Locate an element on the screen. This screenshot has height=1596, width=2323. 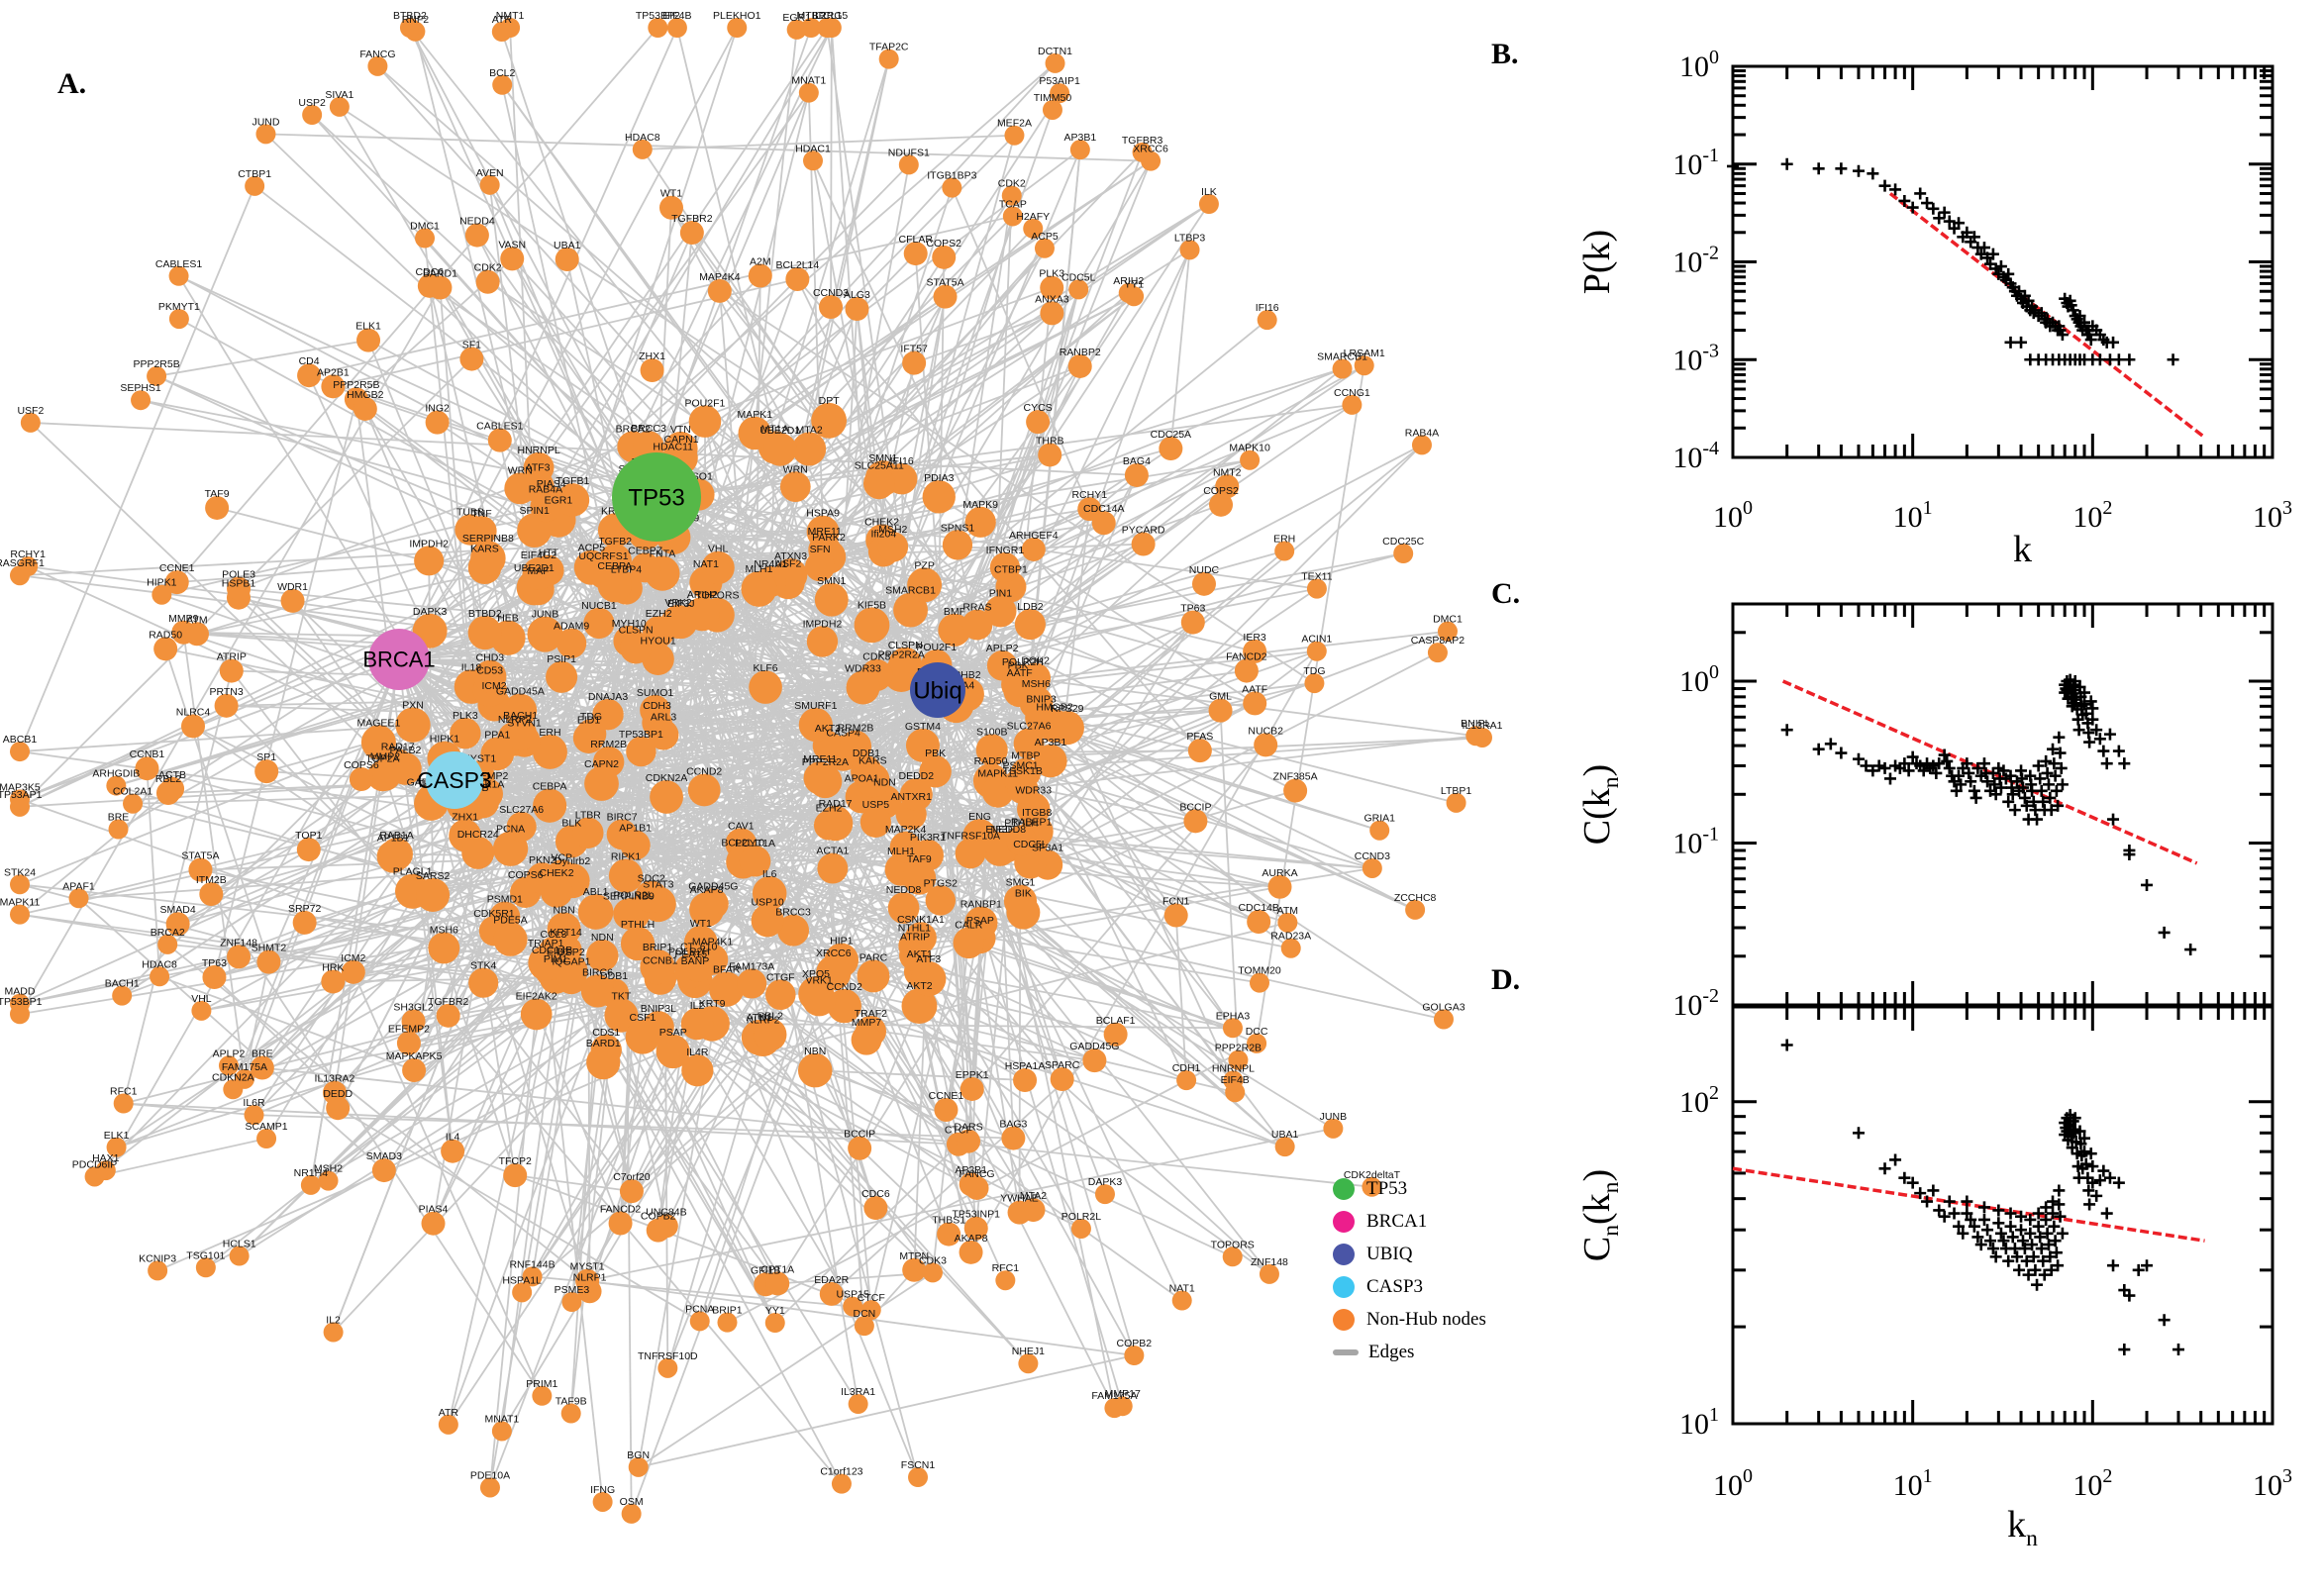
network-node-label: MMP9 is located at coordinates (183, 619).